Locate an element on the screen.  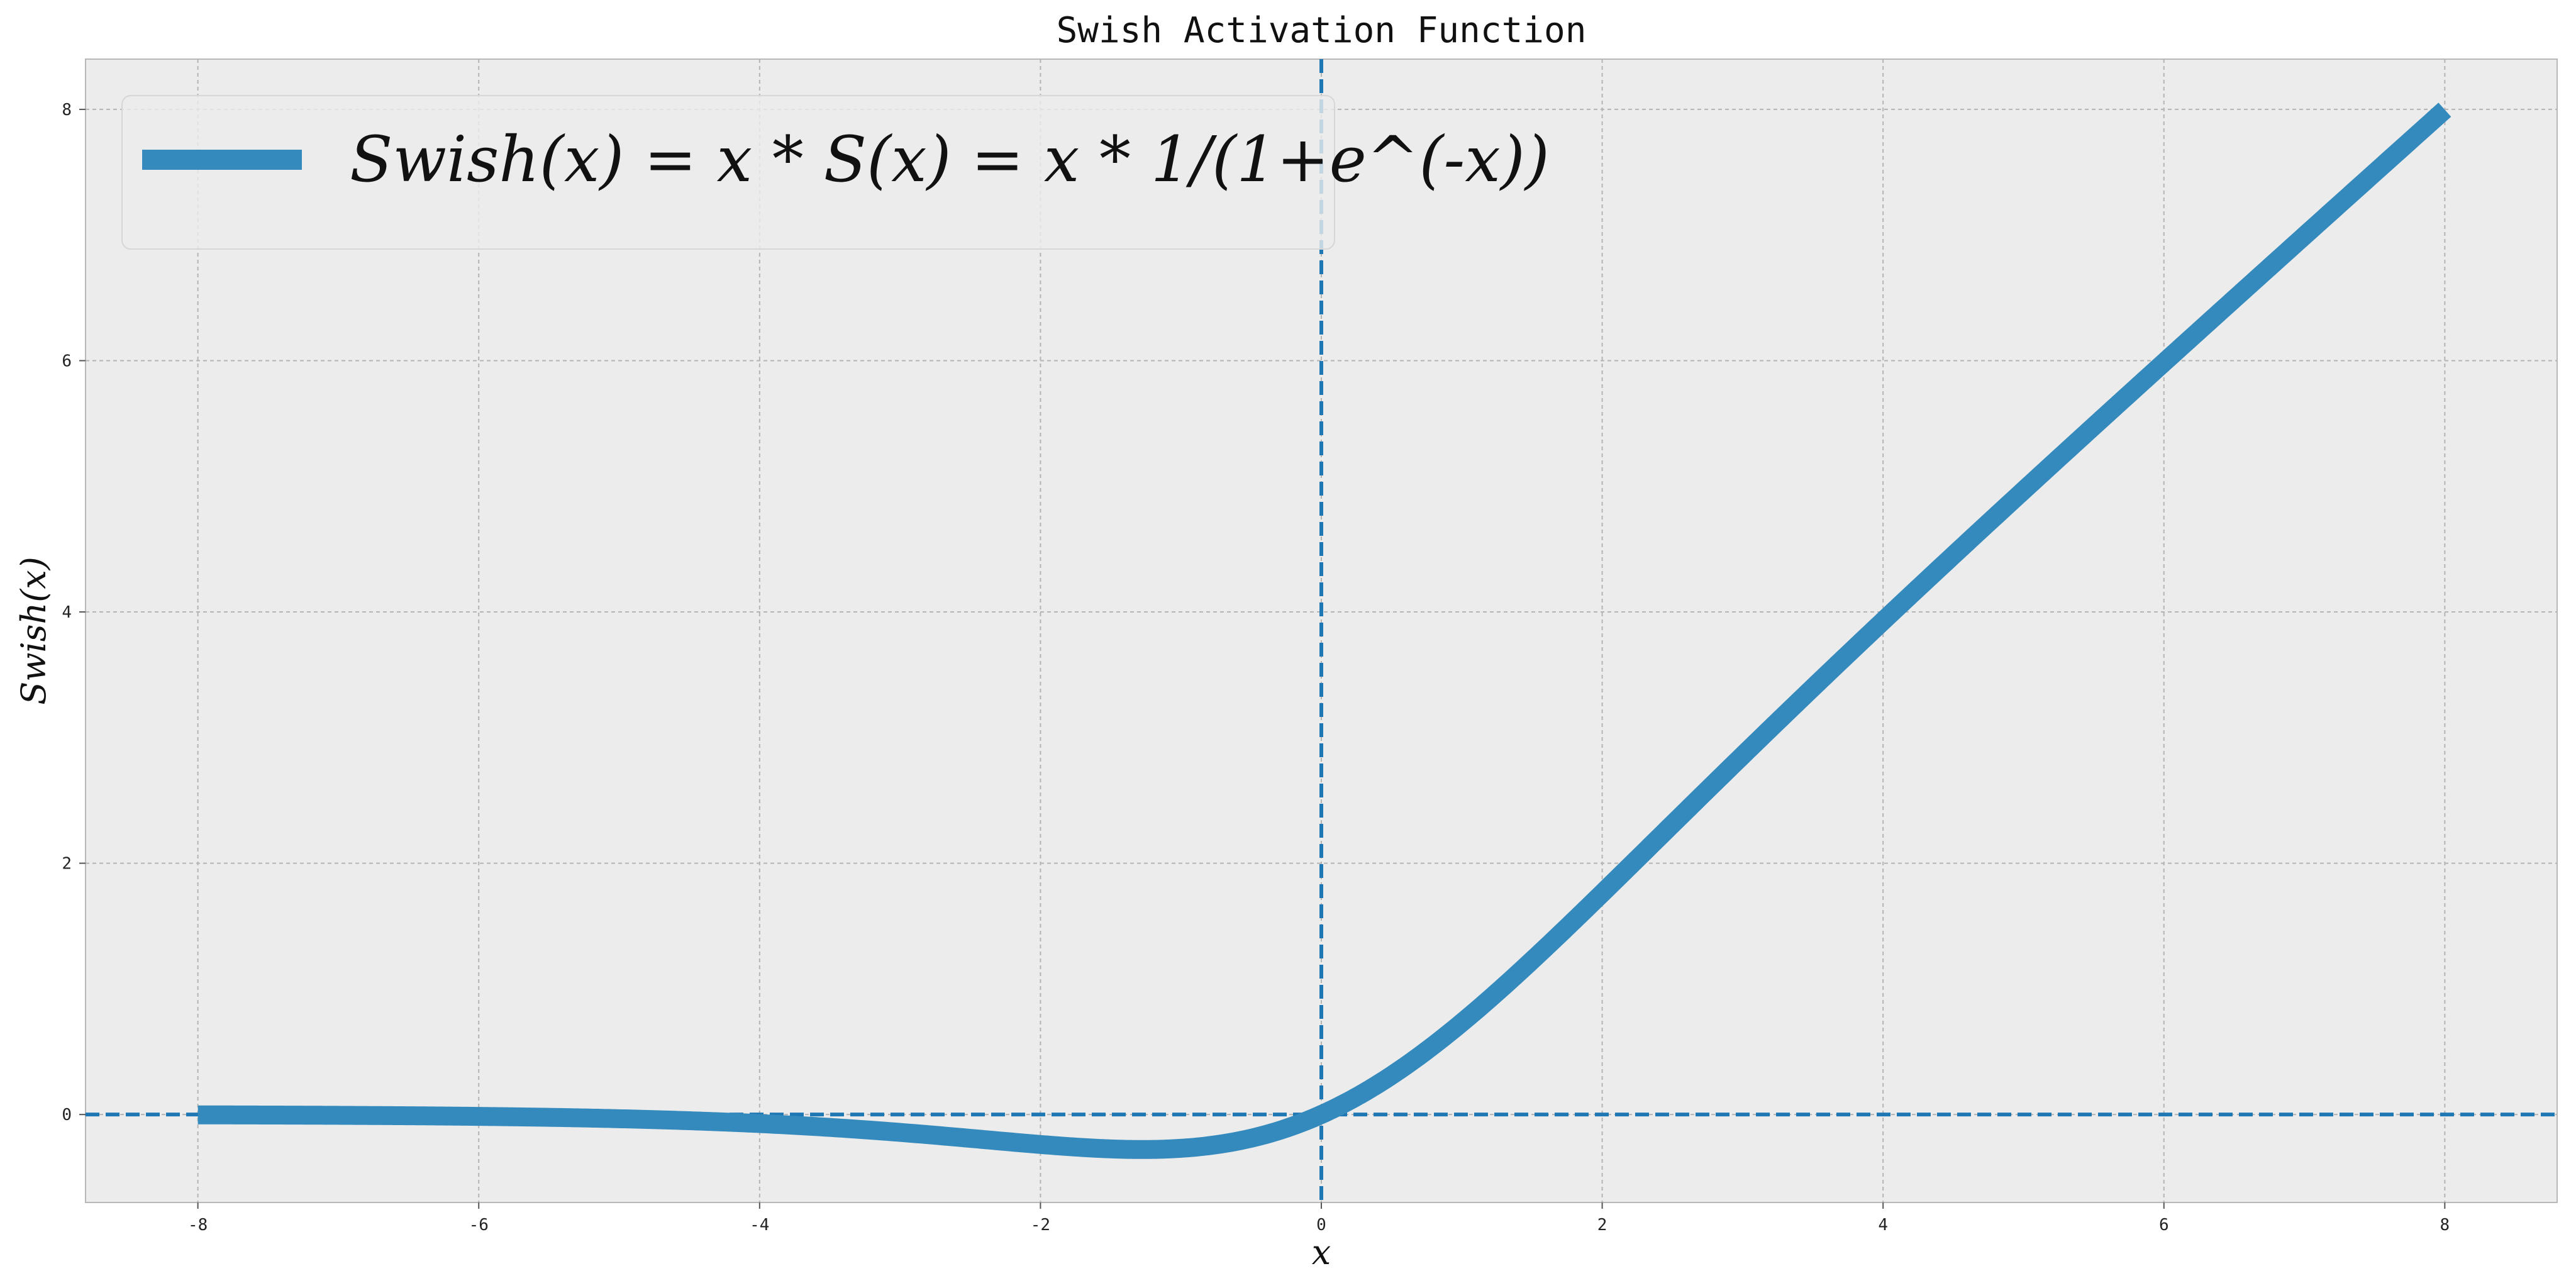
y-tick-label: 2 is located at coordinates (67, 864).